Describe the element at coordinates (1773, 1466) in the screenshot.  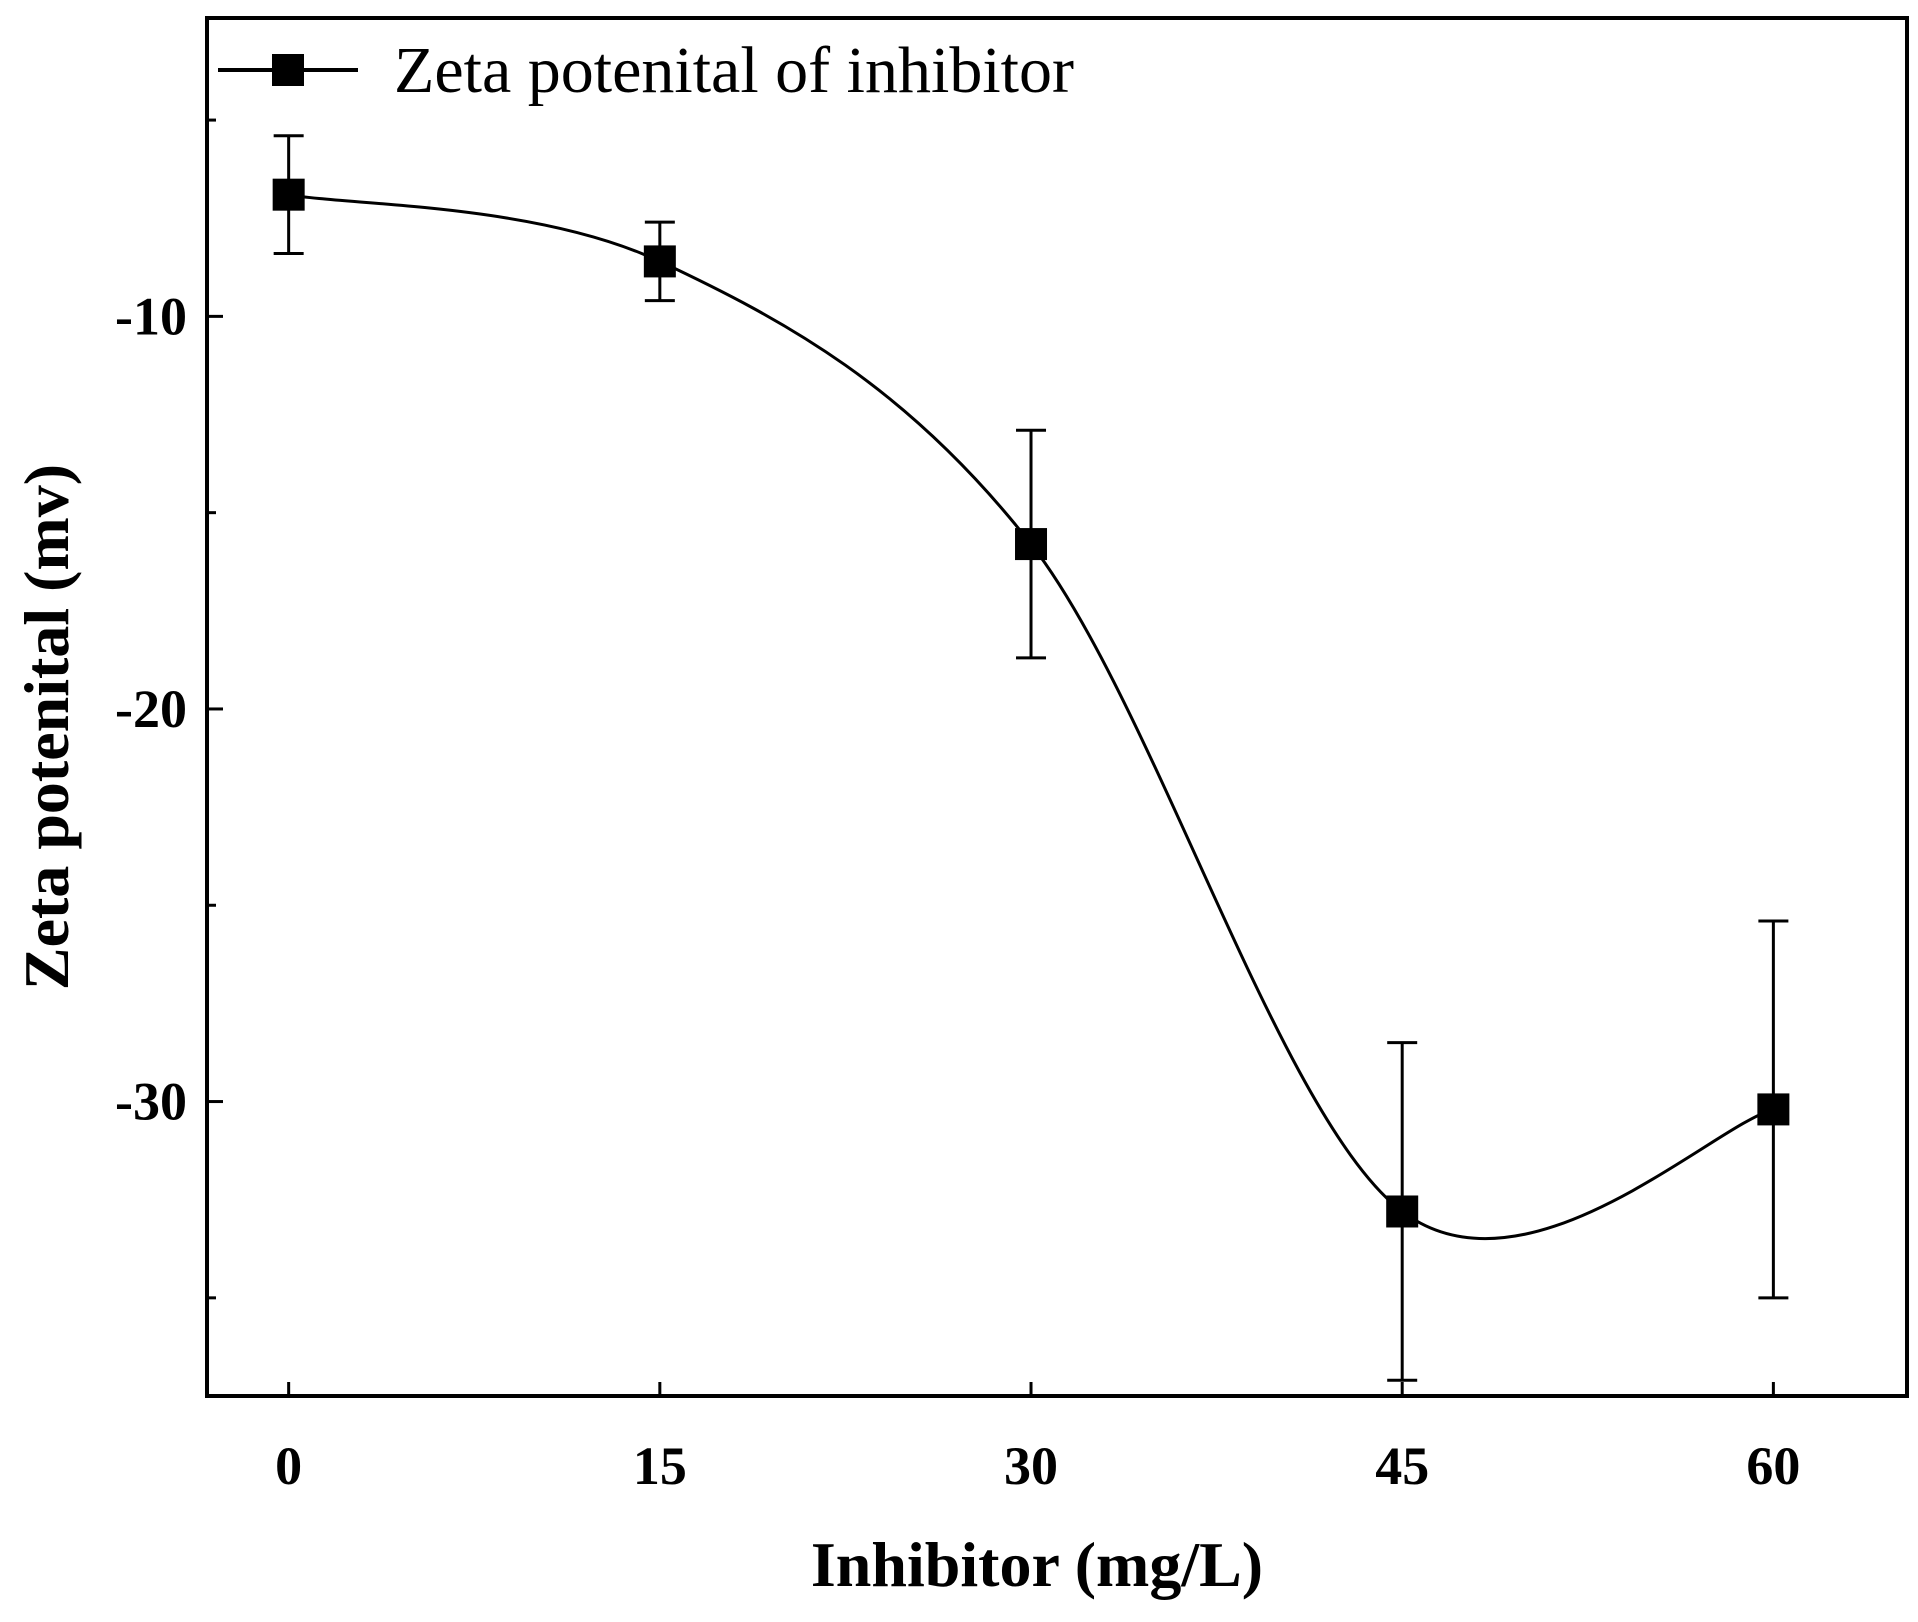
I see `x-tick-label: 60` at that location.